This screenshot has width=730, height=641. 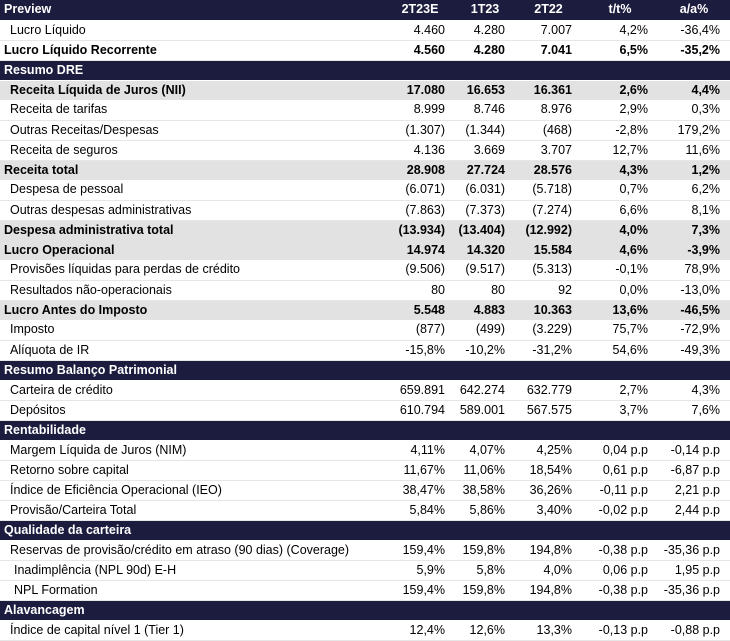 I want to click on row-value: 0,04 p.p, so click(x=620, y=450).